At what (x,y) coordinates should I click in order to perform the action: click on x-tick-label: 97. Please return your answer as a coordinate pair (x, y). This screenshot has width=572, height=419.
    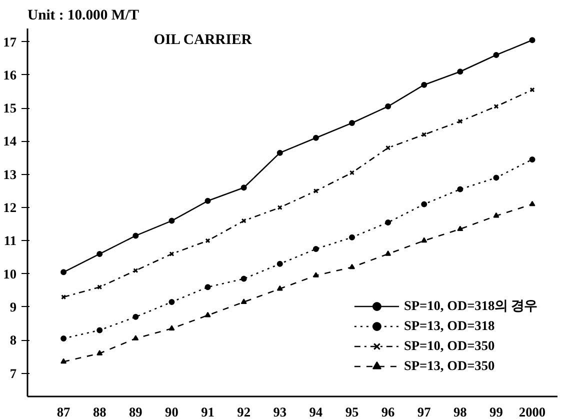
    Looking at the image, I should click on (424, 411).